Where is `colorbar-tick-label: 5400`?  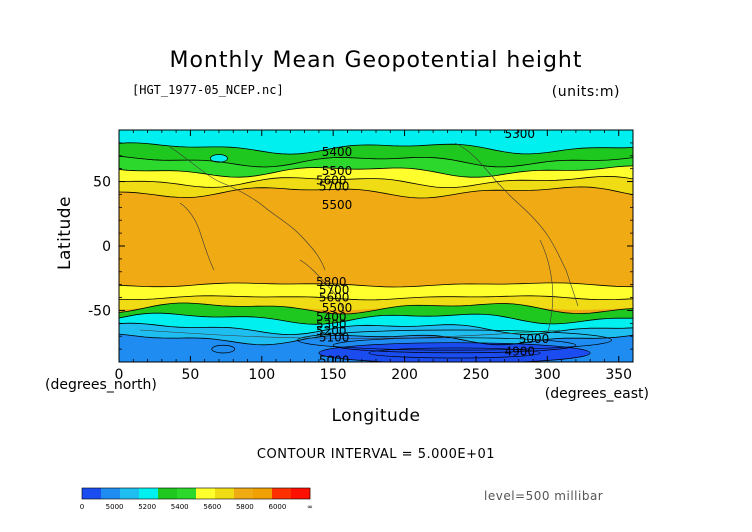
colorbar-tick-label: 5400 is located at coordinates (180, 507).